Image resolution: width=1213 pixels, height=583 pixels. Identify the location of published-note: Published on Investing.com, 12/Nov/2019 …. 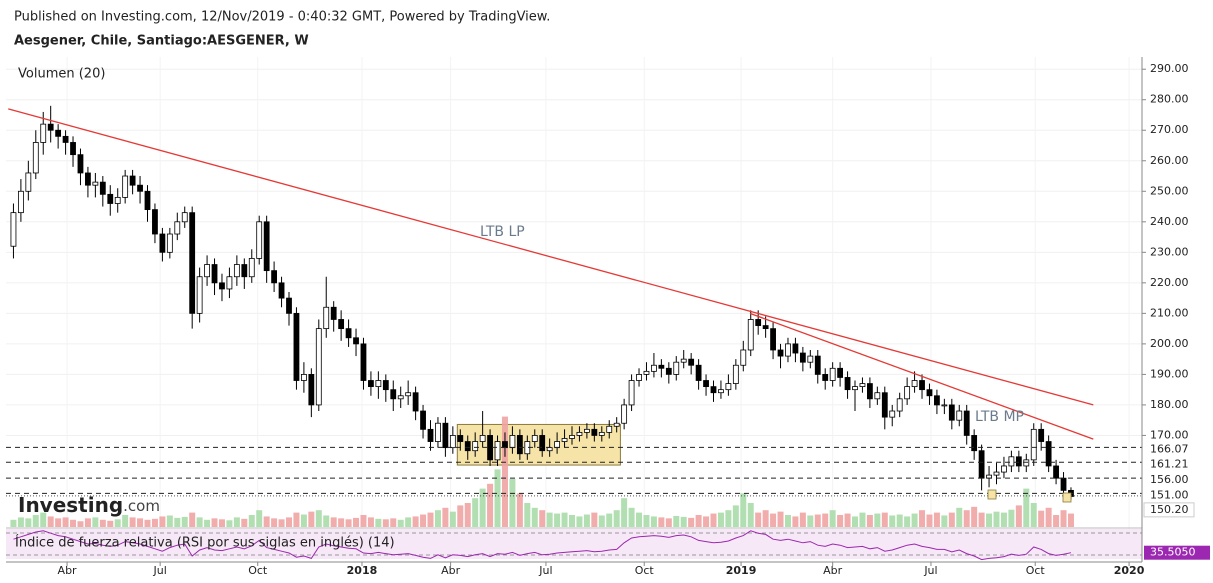
(282, 17).